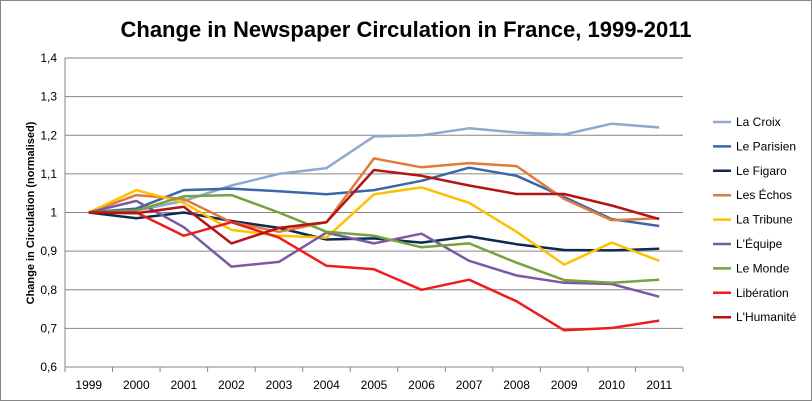 The width and height of the screenshot is (812, 401). Describe the element at coordinates (764, 220) in the screenshot. I see `legend-label: La Tribune` at that location.